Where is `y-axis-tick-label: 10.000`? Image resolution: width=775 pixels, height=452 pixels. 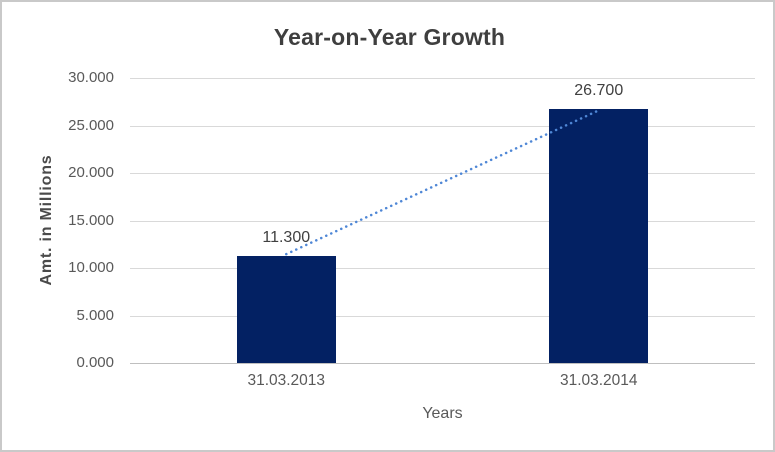 y-axis-tick-label: 10.000 is located at coordinates (91, 267).